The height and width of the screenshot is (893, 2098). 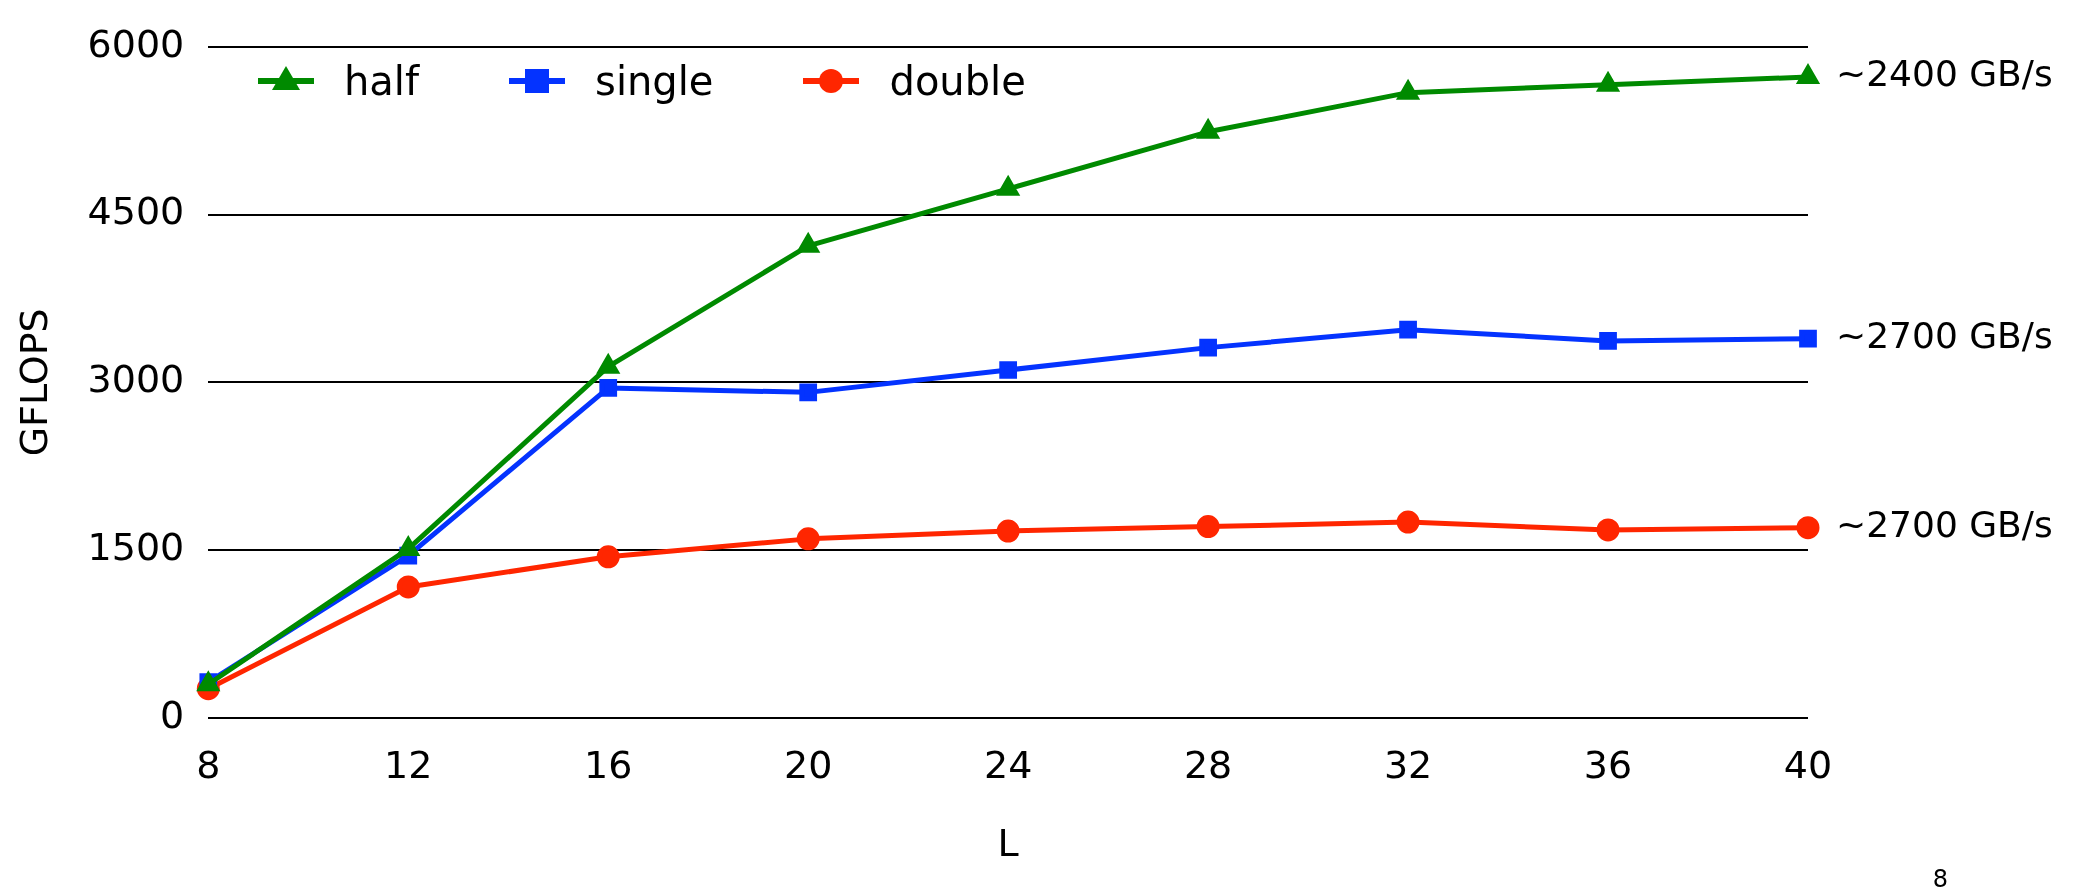 I want to click on x-tick-label: 16, so click(x=608, y=765).